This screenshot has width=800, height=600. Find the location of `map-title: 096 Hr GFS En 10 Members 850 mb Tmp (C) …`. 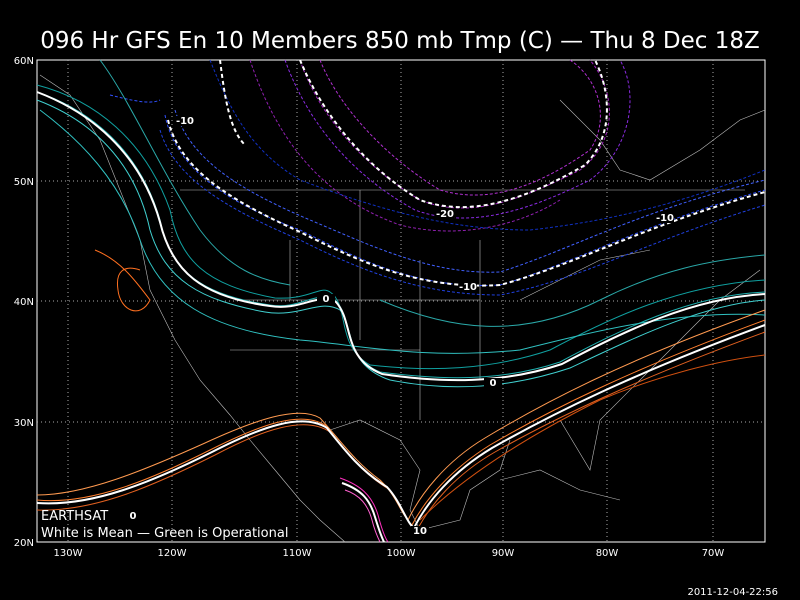

map-title: 096 Hr GFS En 10 Members 850 mb Tmp (C) … is located at coordinates (400, 41).